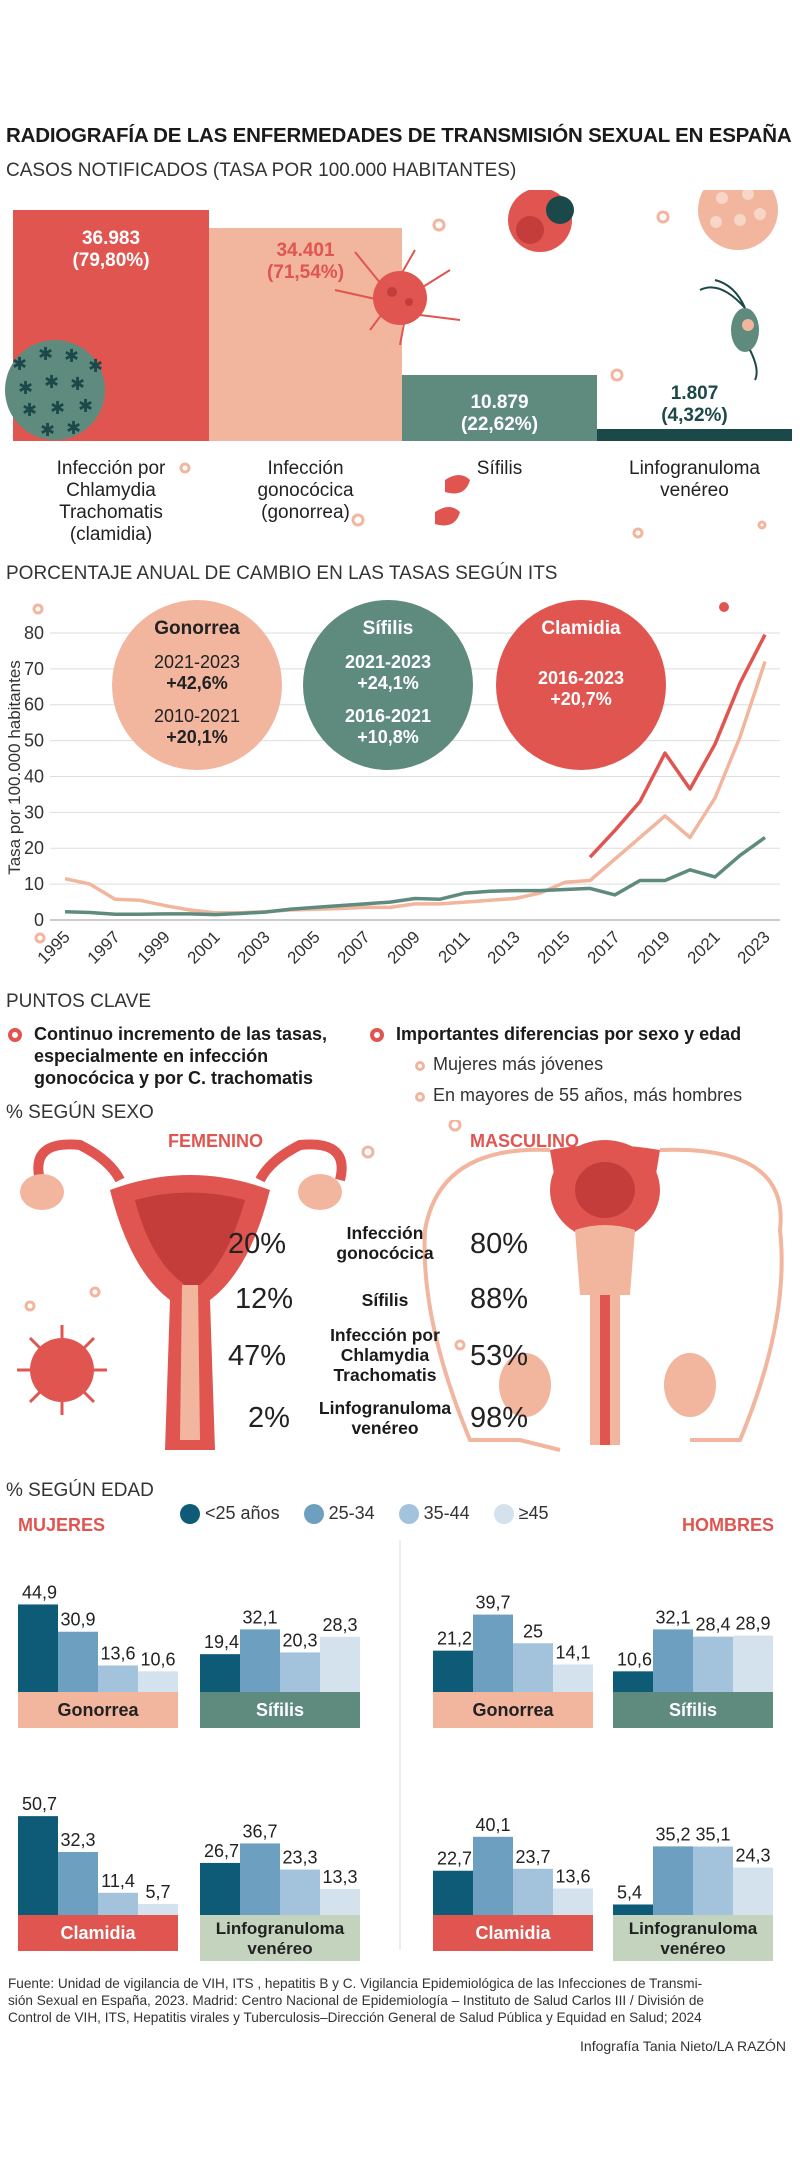 This screenshot has width=800, height=2184. I want to click on sex-row-sifilis: Sífilis, so click(385, 1300).